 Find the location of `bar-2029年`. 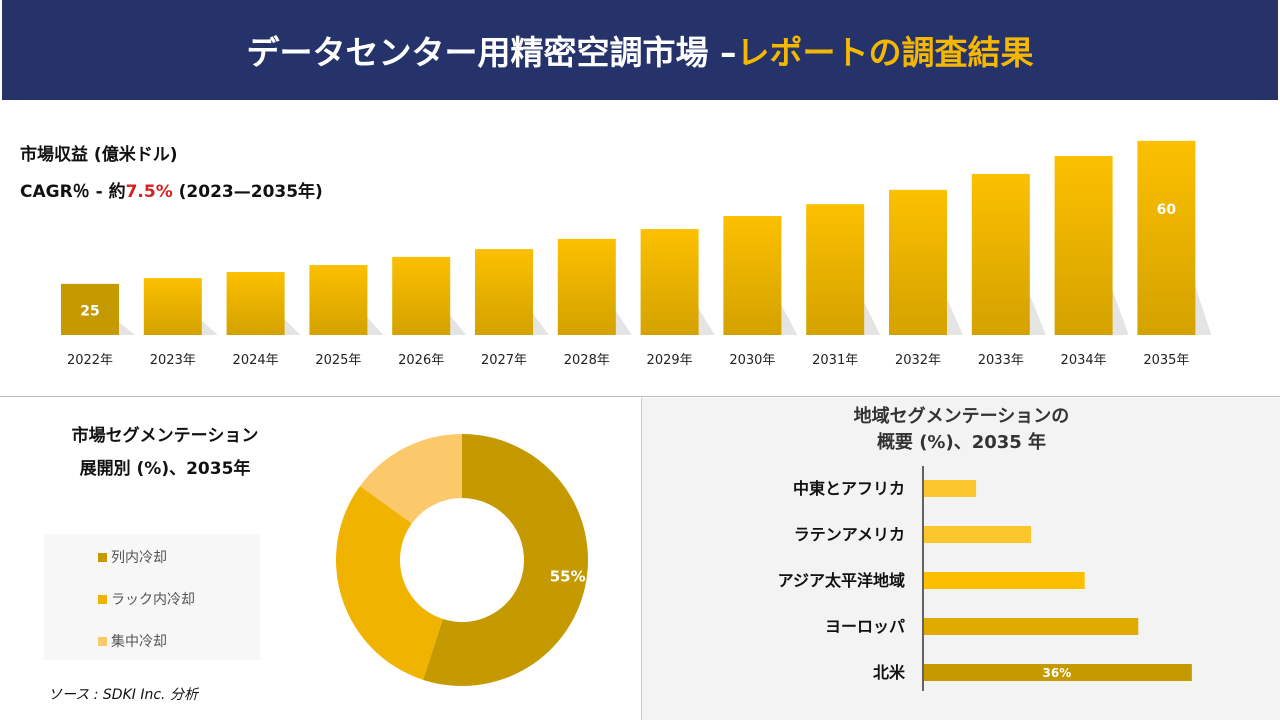

bar-2029年 is located at coordinates (669, 282).